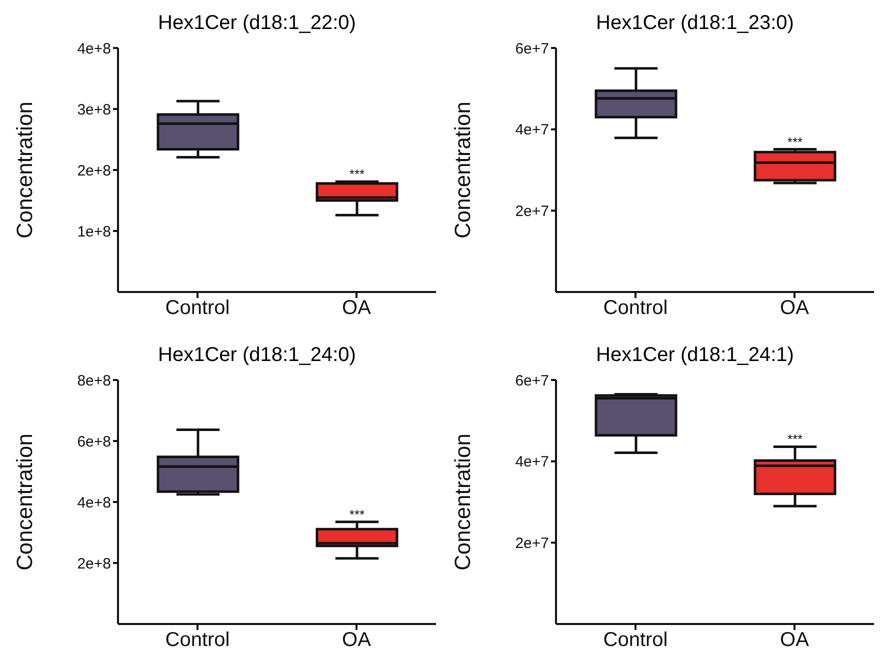 The width and height of the screenshot is (892, 654). I want to click on y-tick-label: 8e+8, so click(94, 381).